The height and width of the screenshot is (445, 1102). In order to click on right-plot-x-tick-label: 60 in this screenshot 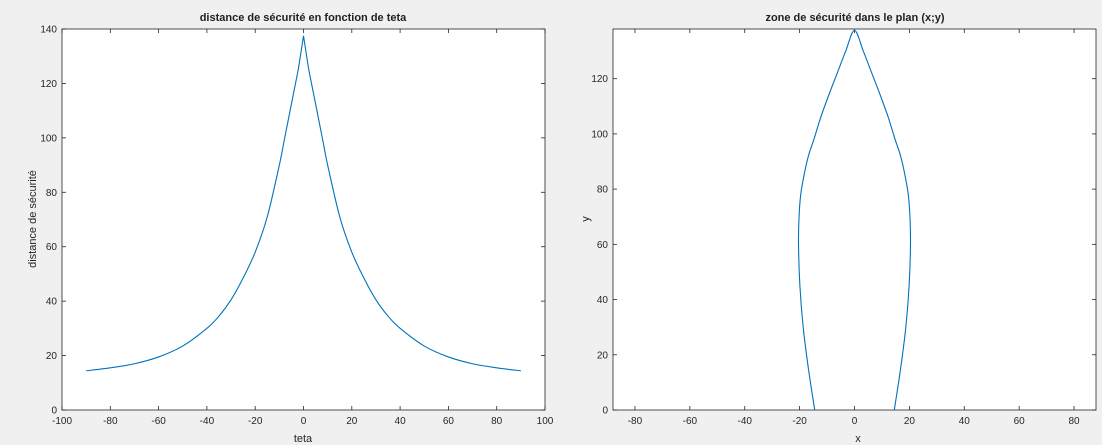, I will do `click(1020, 421)`.